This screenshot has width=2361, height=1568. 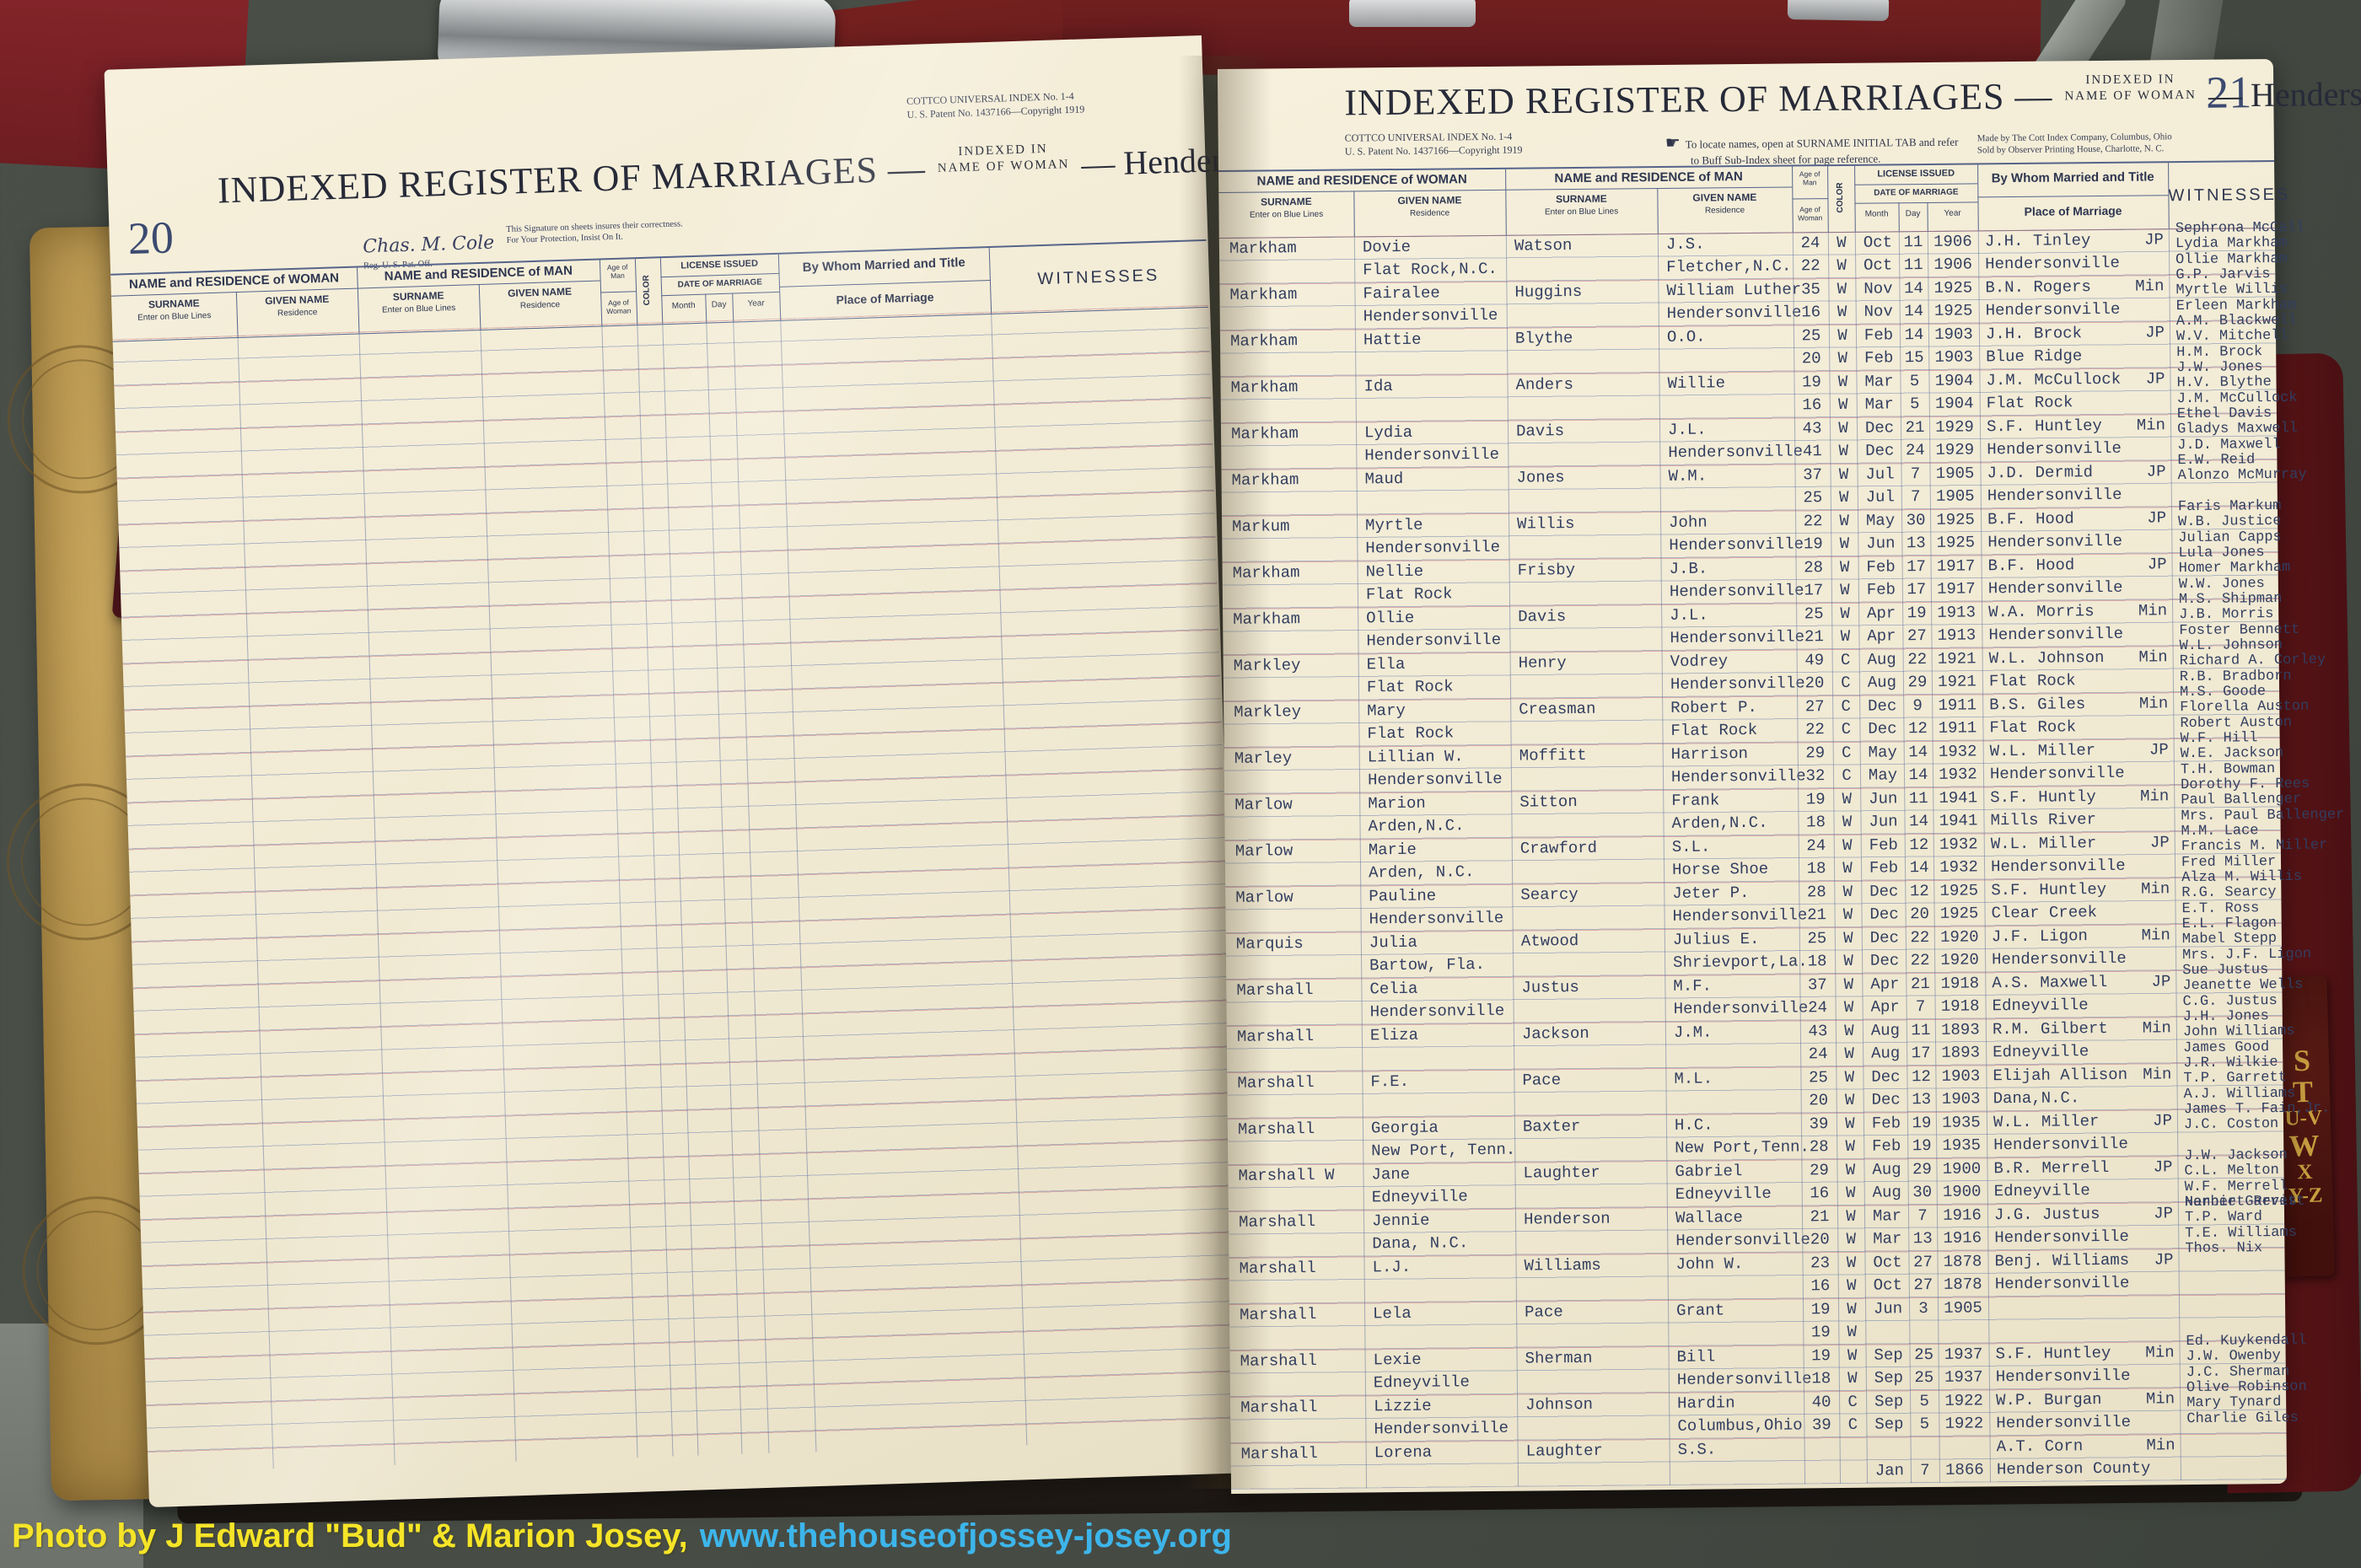 I want to click on woman-given-name: Ida, so click(x=1378, y=386).